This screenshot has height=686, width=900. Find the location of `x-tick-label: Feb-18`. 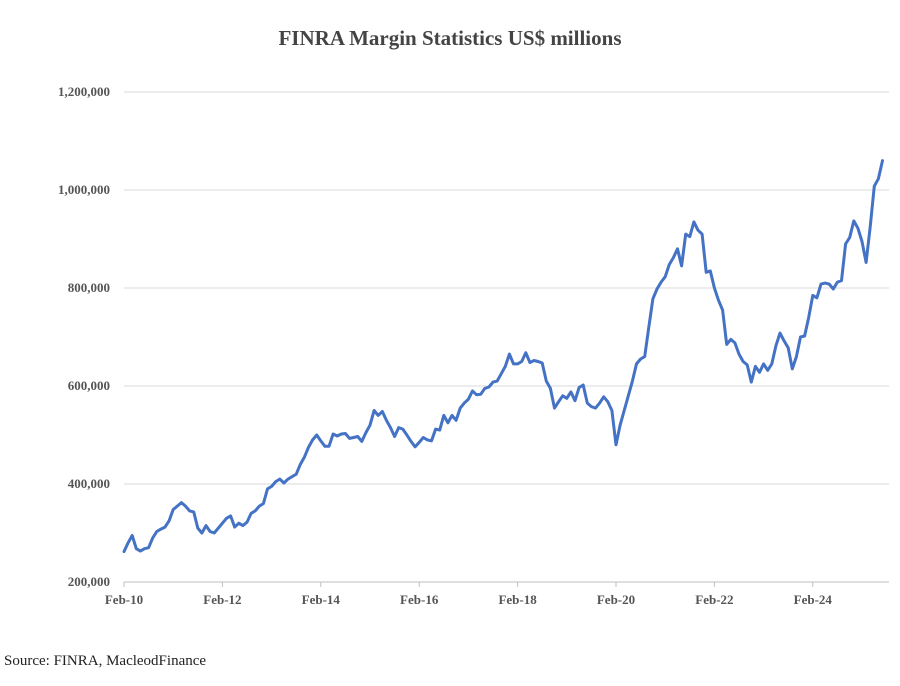

x-tick-label: Feb-18 is located at coordinates (517, 599).